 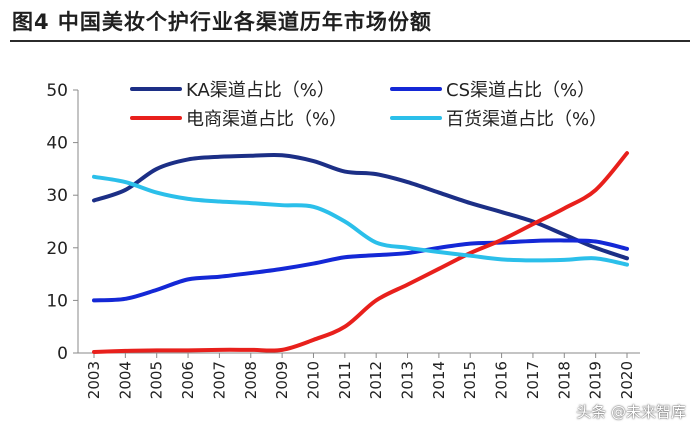 What do you see at coordinates (57, 249) in the screenshot?
I see `y-tick-label: 20` at bounding box center [57, 249].